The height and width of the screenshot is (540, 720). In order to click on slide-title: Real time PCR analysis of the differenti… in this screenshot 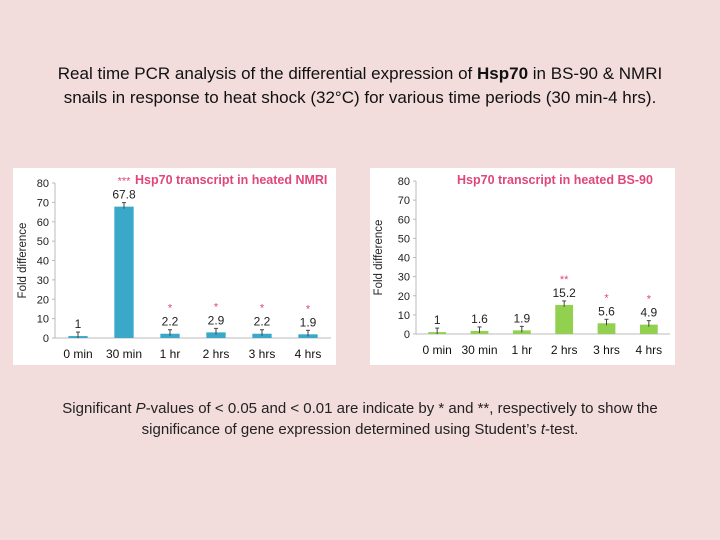, I will do `click(360, 86)`.